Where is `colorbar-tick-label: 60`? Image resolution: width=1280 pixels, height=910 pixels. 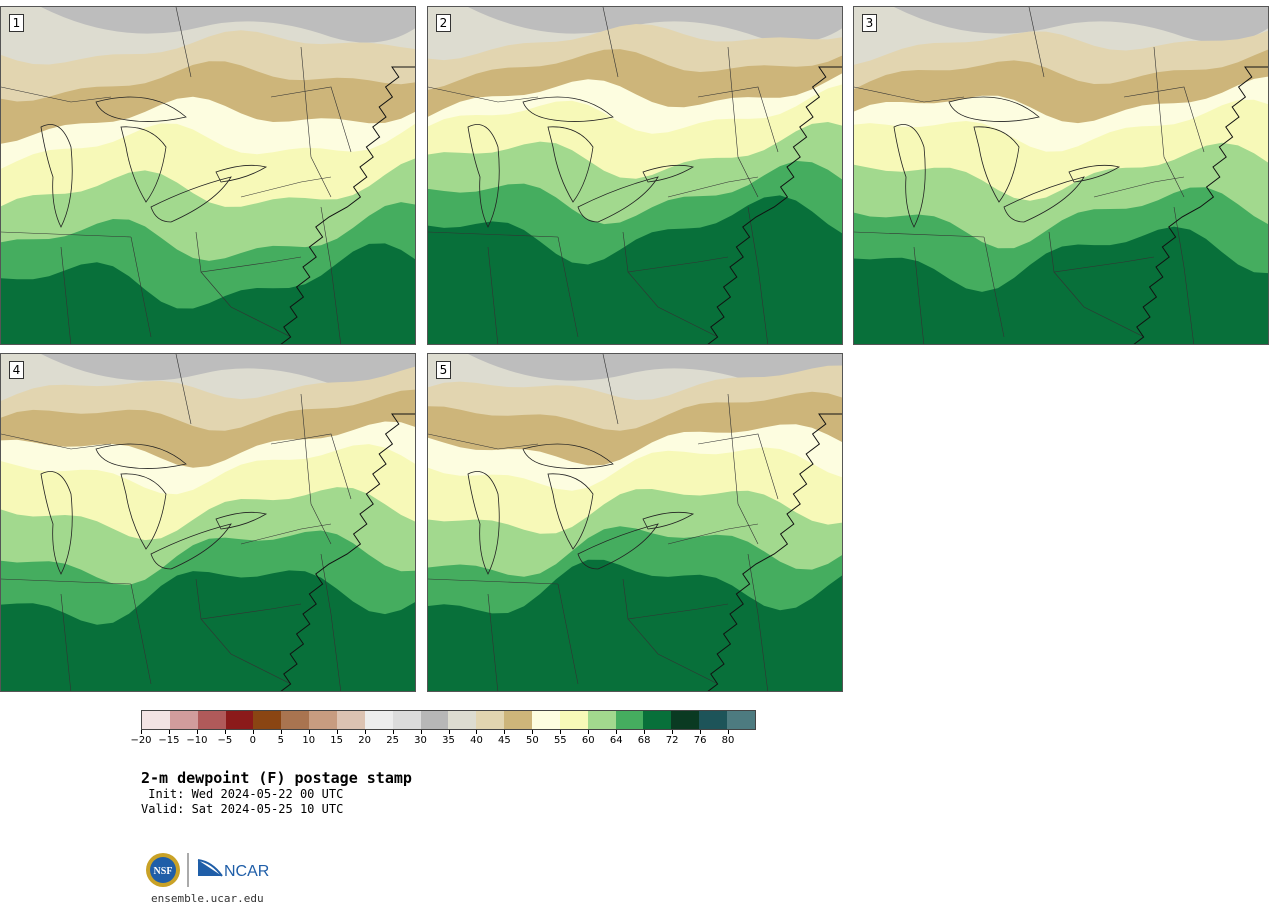 colorbar-tick-label: 60 is located at coordinates (588, 740).